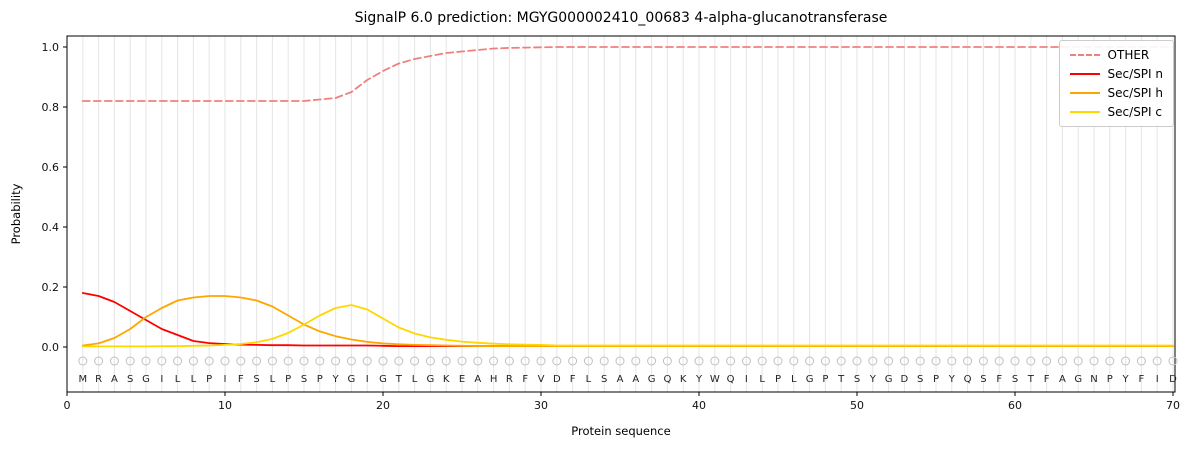 This screenshot has height=450, width=1200. I want to click on svg-text: M, so click(82, 379).